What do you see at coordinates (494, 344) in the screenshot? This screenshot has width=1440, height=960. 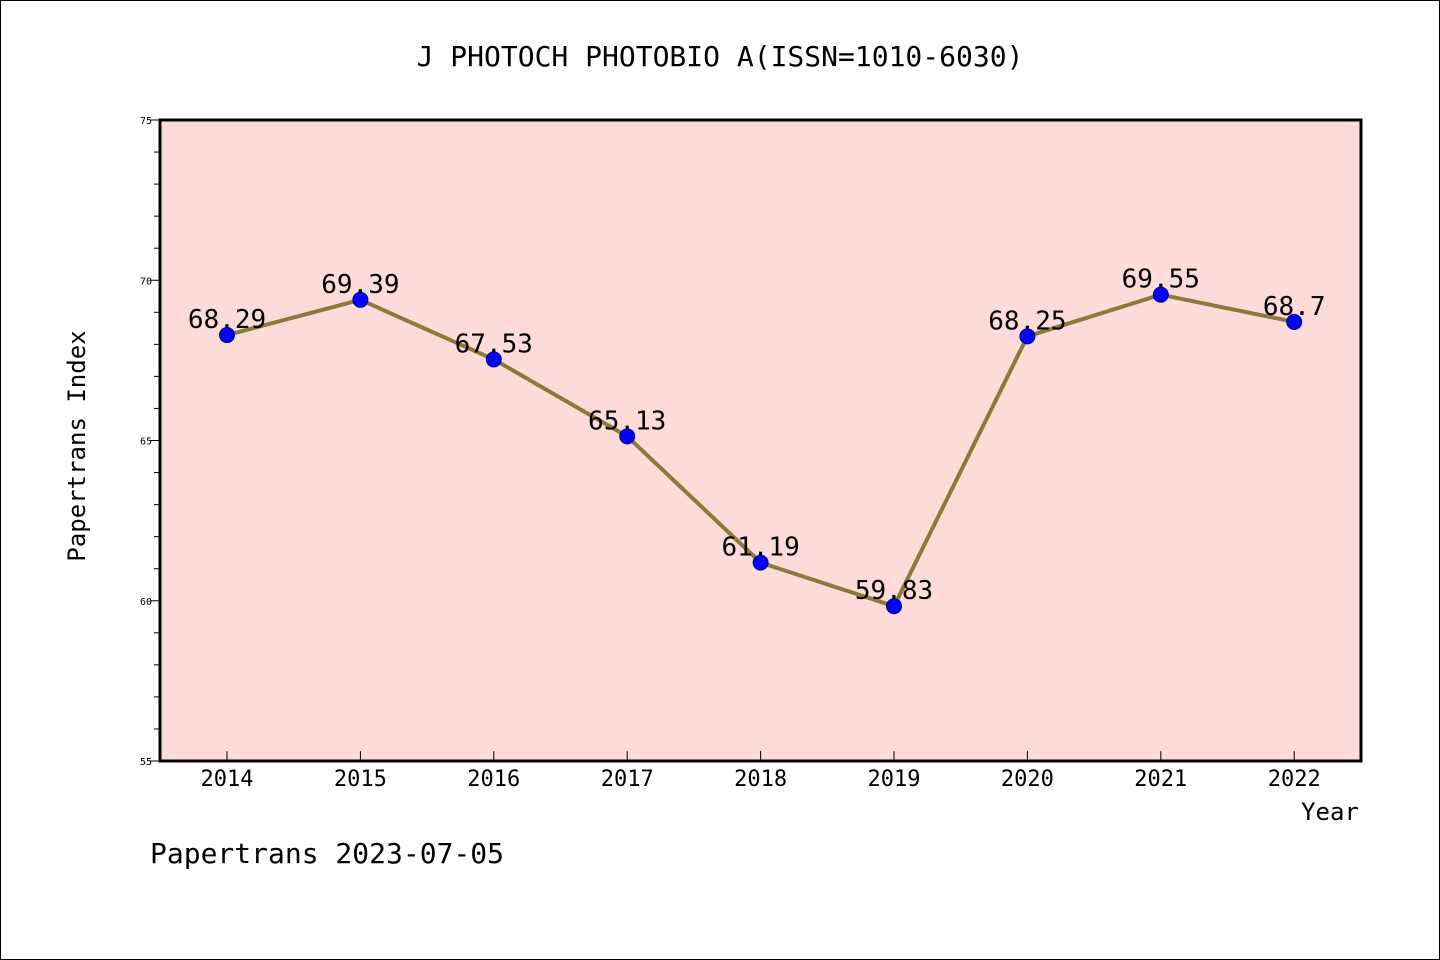 I see `data-label: 67.53` at bounding box center [494, 344].